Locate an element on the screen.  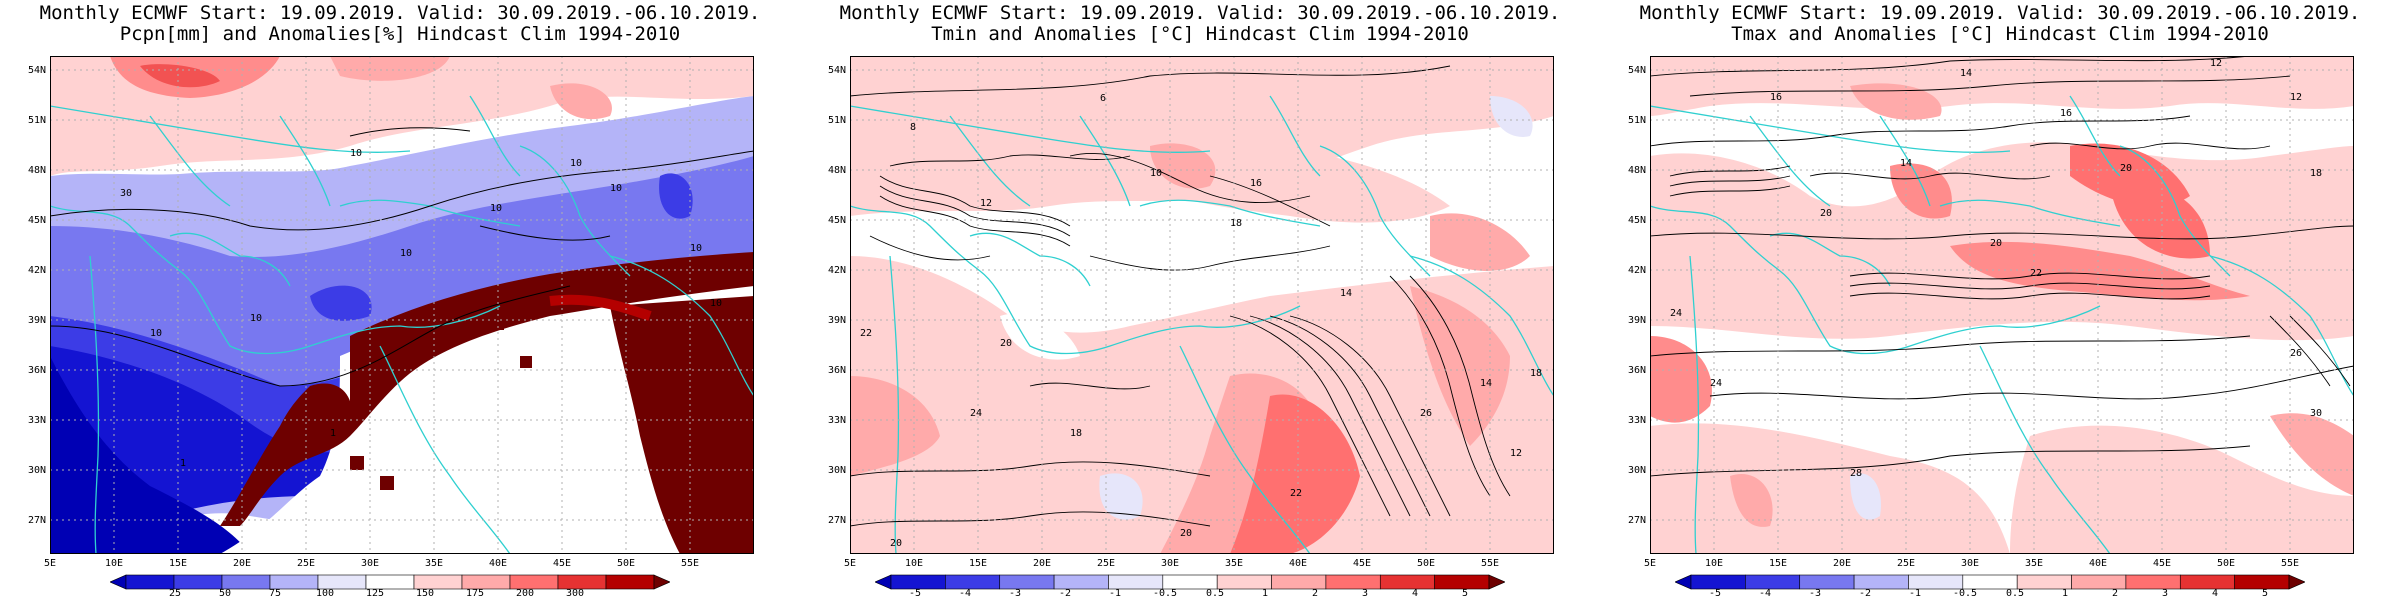
contour-label: 6 is located at coordinates (1103, 98).